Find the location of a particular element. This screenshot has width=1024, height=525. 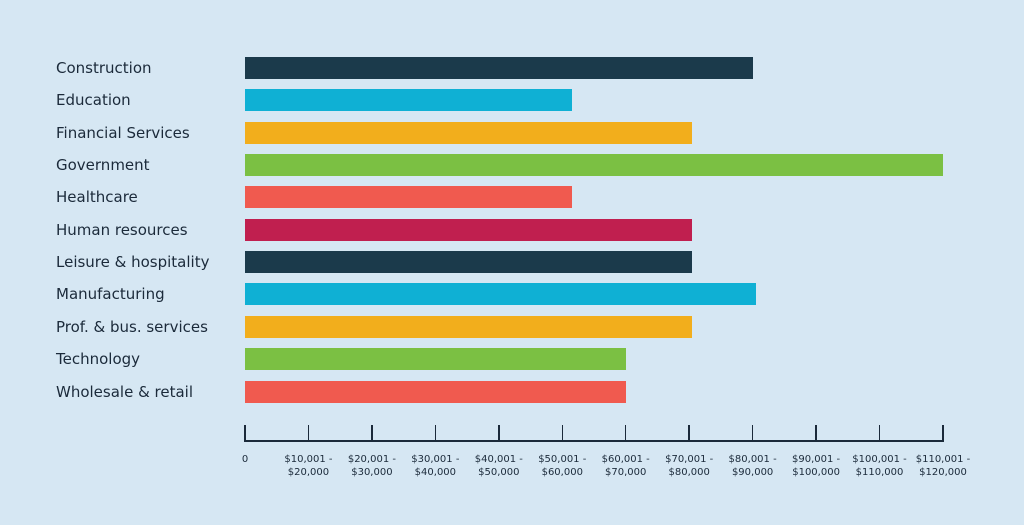

x-tick-label: $40,001 - $50,000 is located at coordinates (498, 466).